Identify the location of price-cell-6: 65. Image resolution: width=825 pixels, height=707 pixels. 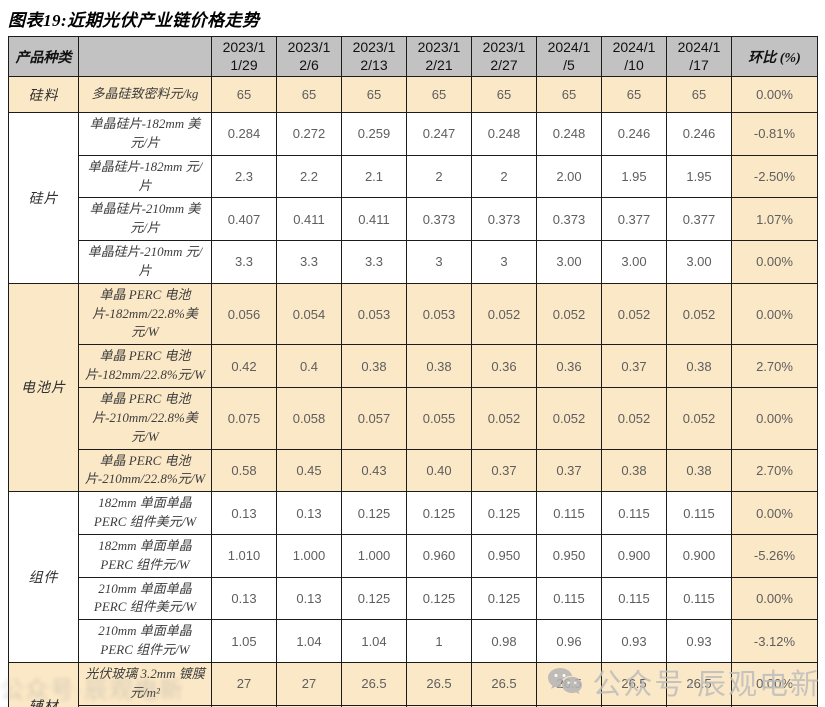
(634, 94).